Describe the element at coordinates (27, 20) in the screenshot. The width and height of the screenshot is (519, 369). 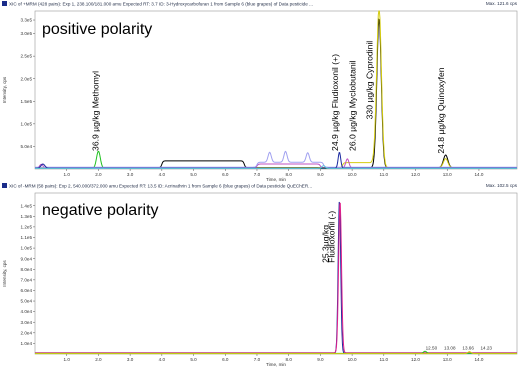
I see `y-tick-label: 3.3e5` at that location.